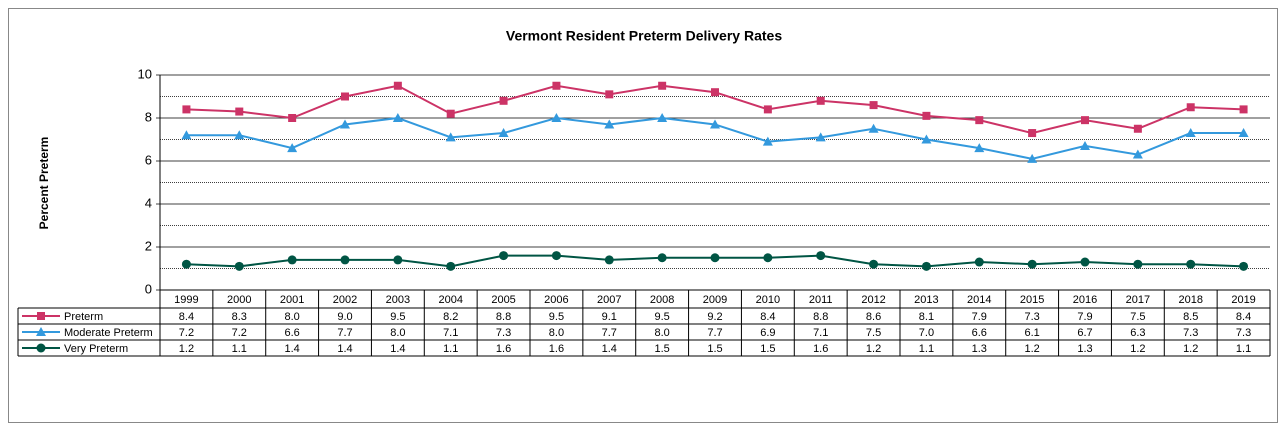 This screenshot has width=1286, height=436. Describe the element at coordinates (44, 183) in the screenshot. I see `y-axis-label: Percent Preterm` at that location.